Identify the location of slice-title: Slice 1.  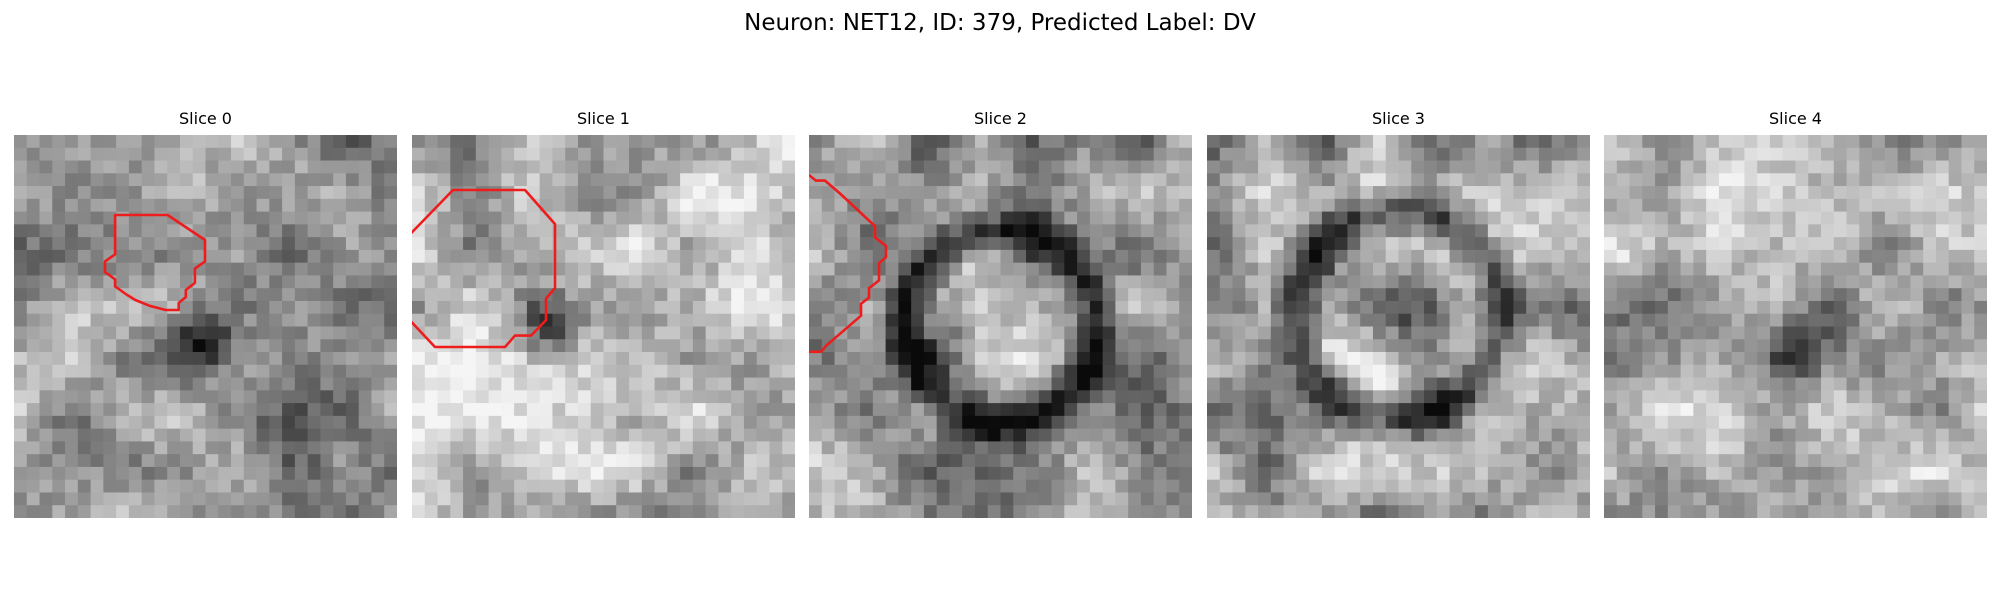
(603, 118).